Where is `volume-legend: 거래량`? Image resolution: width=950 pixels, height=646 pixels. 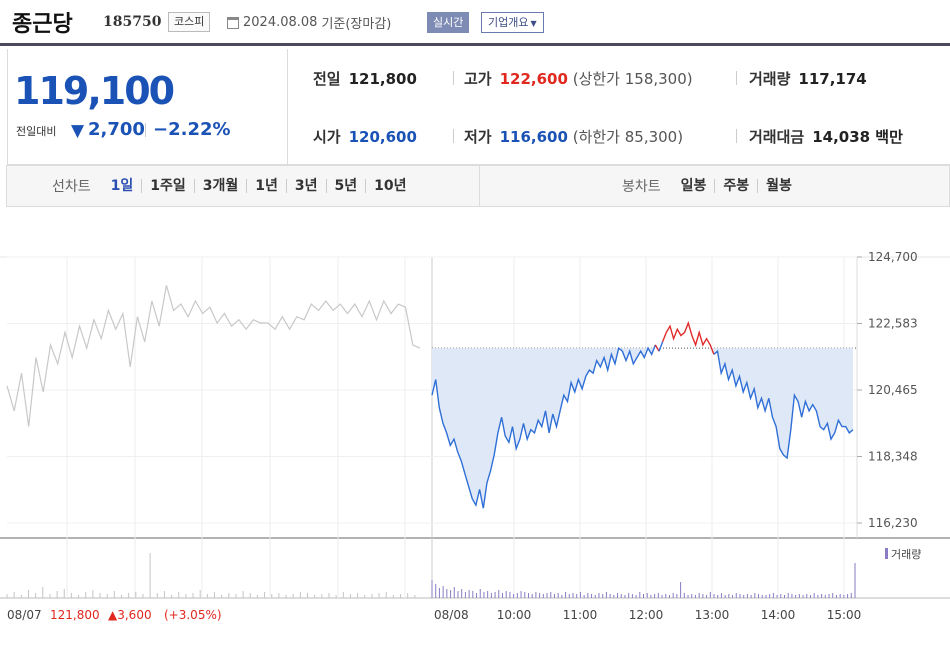
volume-legend: 거래량 is located at coordinates (903, 554).